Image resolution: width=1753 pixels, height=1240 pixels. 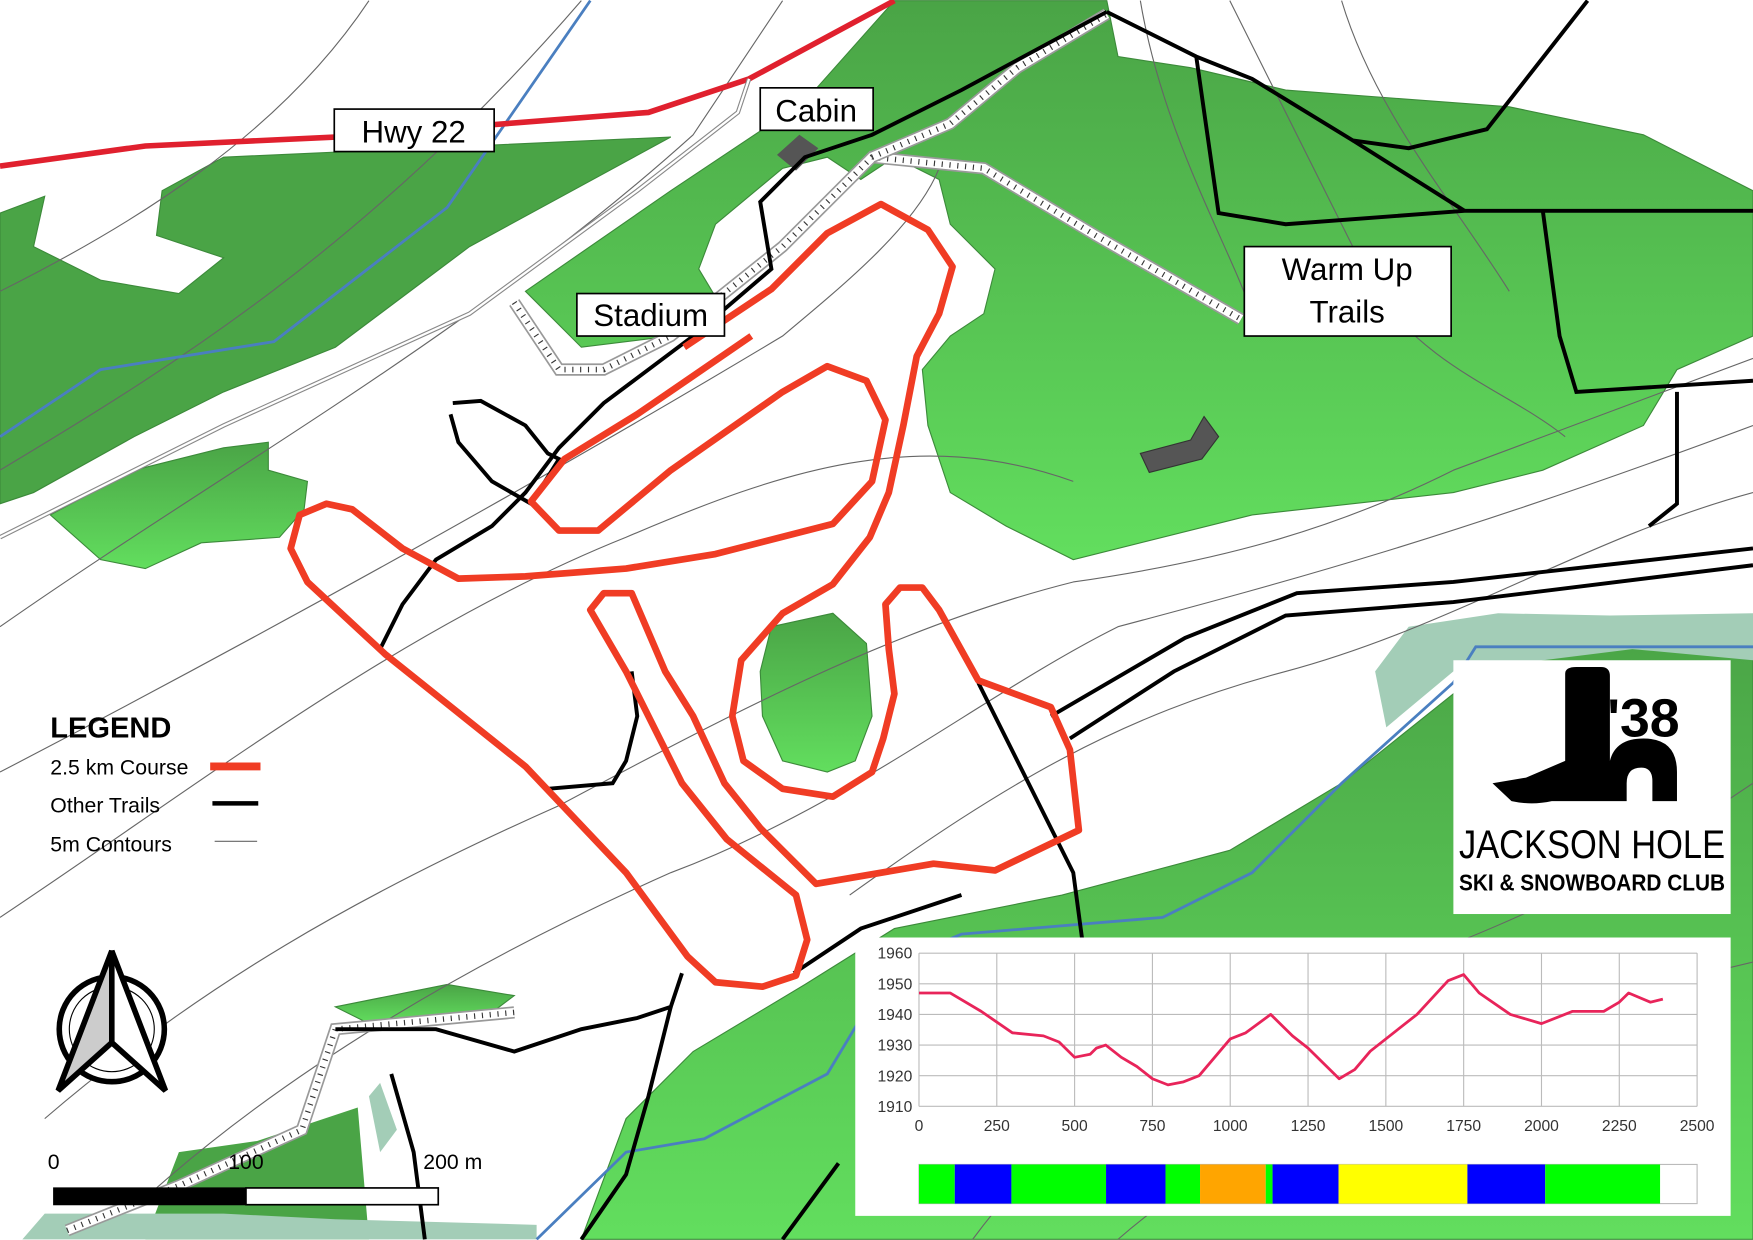 I want to click on scale-tick-100: 100, so click(x=245, y=1162).